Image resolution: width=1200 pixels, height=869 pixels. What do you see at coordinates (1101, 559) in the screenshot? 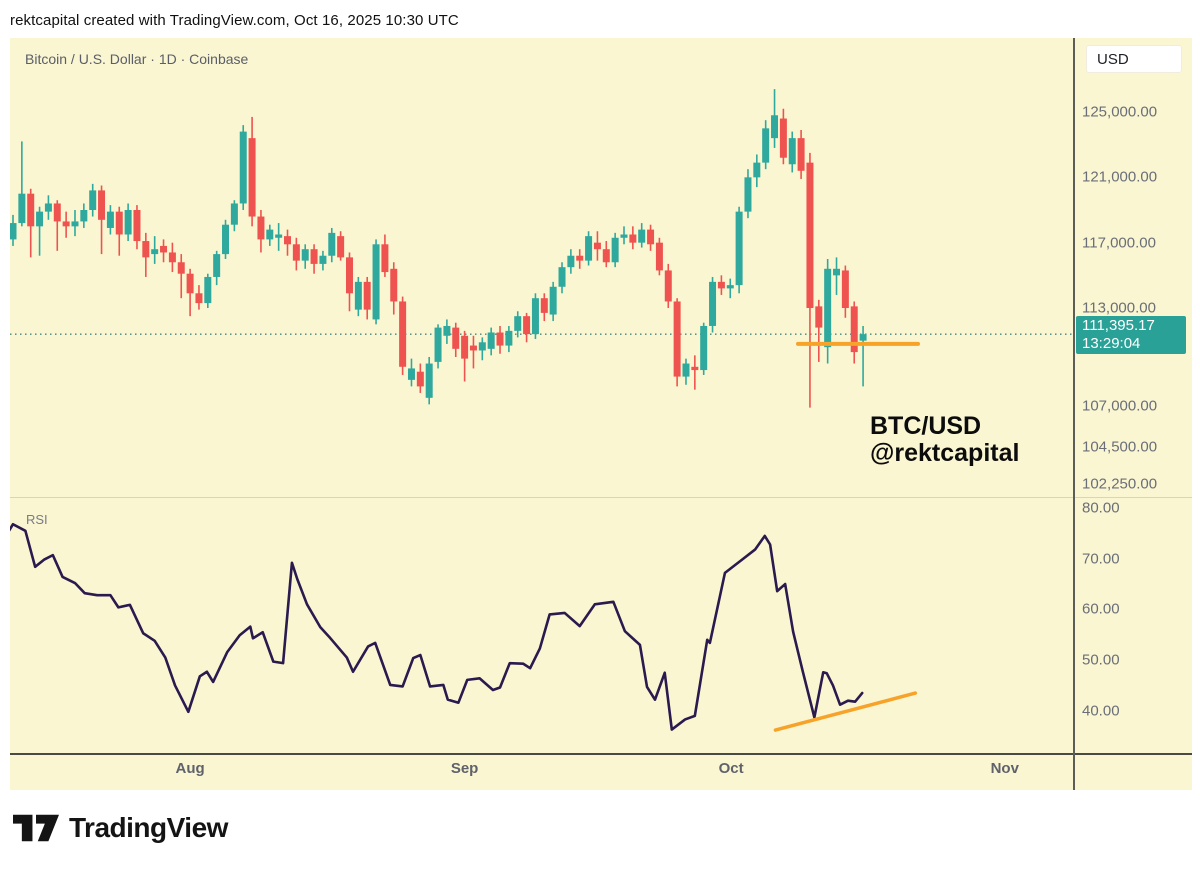
I see `rsi-tick-label: 70.00` at bounding box center [1101, 559].